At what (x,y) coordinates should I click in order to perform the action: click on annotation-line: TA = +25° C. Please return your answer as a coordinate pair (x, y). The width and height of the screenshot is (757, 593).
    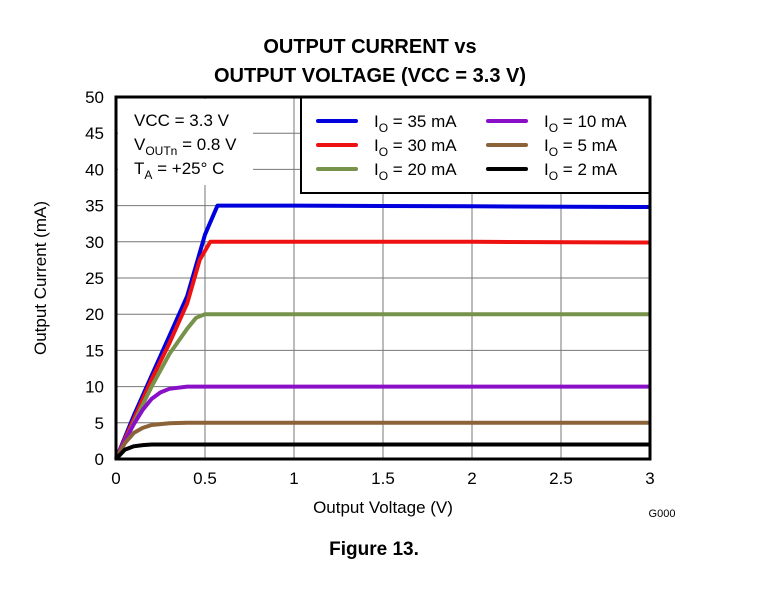
    Looking at the image, I should click on (179, 170).